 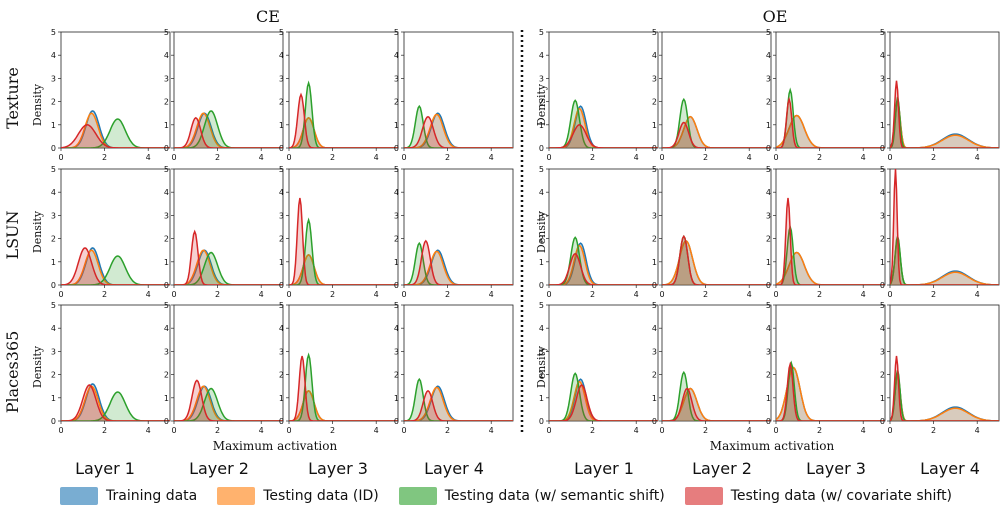 I want to click on column-label-oe-layer3: Layer 3, so click(x=836, y=468).